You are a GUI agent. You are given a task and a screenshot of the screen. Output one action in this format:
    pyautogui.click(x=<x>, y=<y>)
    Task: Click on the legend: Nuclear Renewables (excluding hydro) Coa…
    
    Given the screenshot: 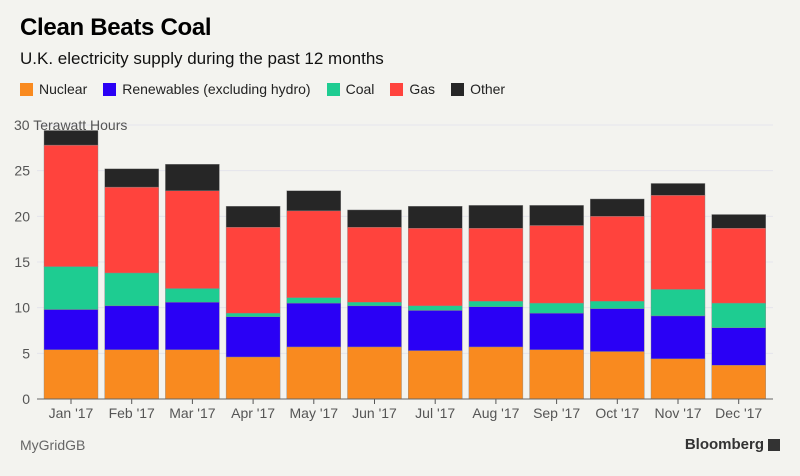 What is the action you would take?
    pyautogui.click(x=262, y=89)
    